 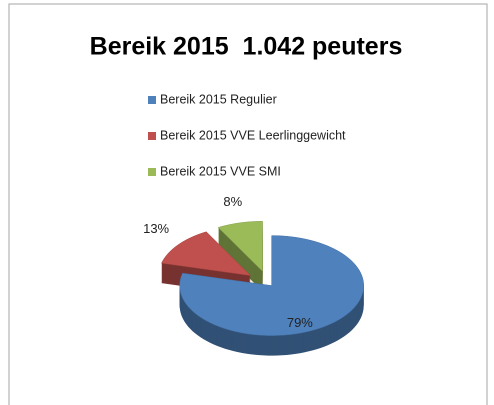 What do you see at coordinates (232, 201) in the screenshot?
I see `data-label: 8%` at bounding box center [232, 201].